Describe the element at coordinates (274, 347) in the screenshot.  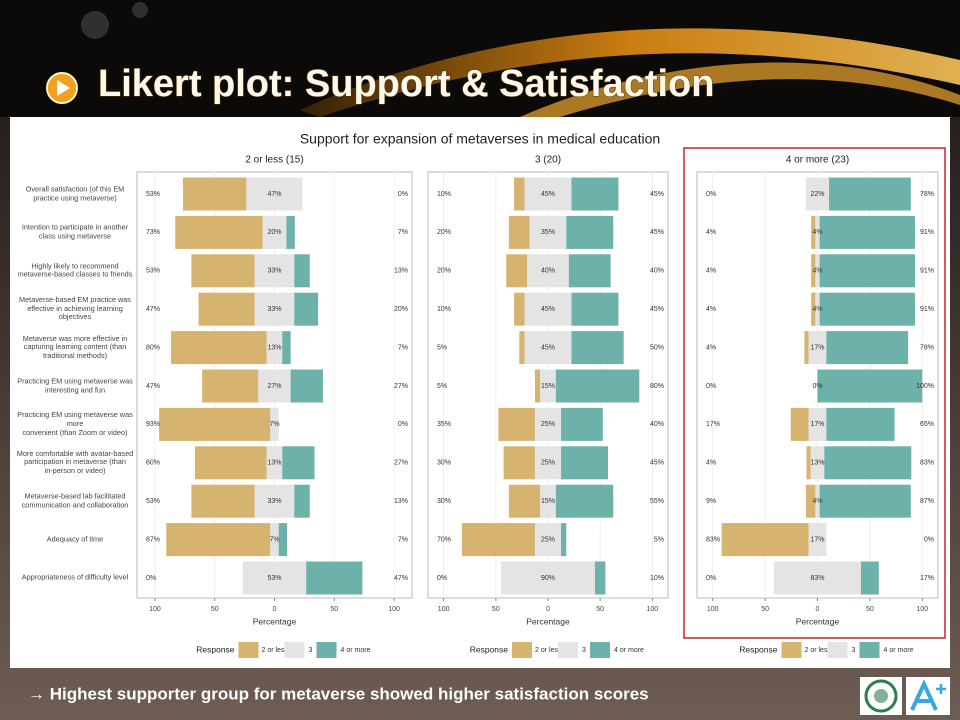
I see `value-label-neutral: 13%` at that location.